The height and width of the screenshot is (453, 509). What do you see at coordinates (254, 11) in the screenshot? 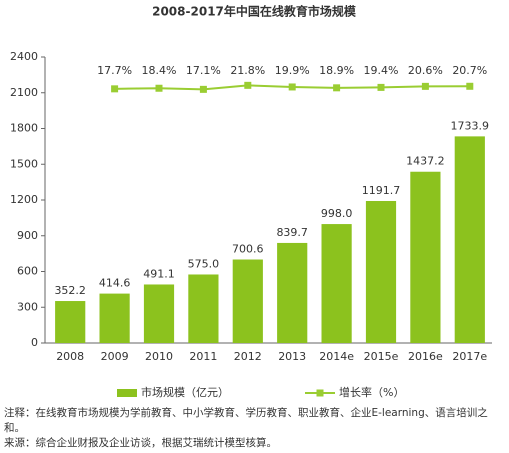
I see `chart-title: 2008-2017年中国在线教育市场规模` at bounding box center [254, 11].